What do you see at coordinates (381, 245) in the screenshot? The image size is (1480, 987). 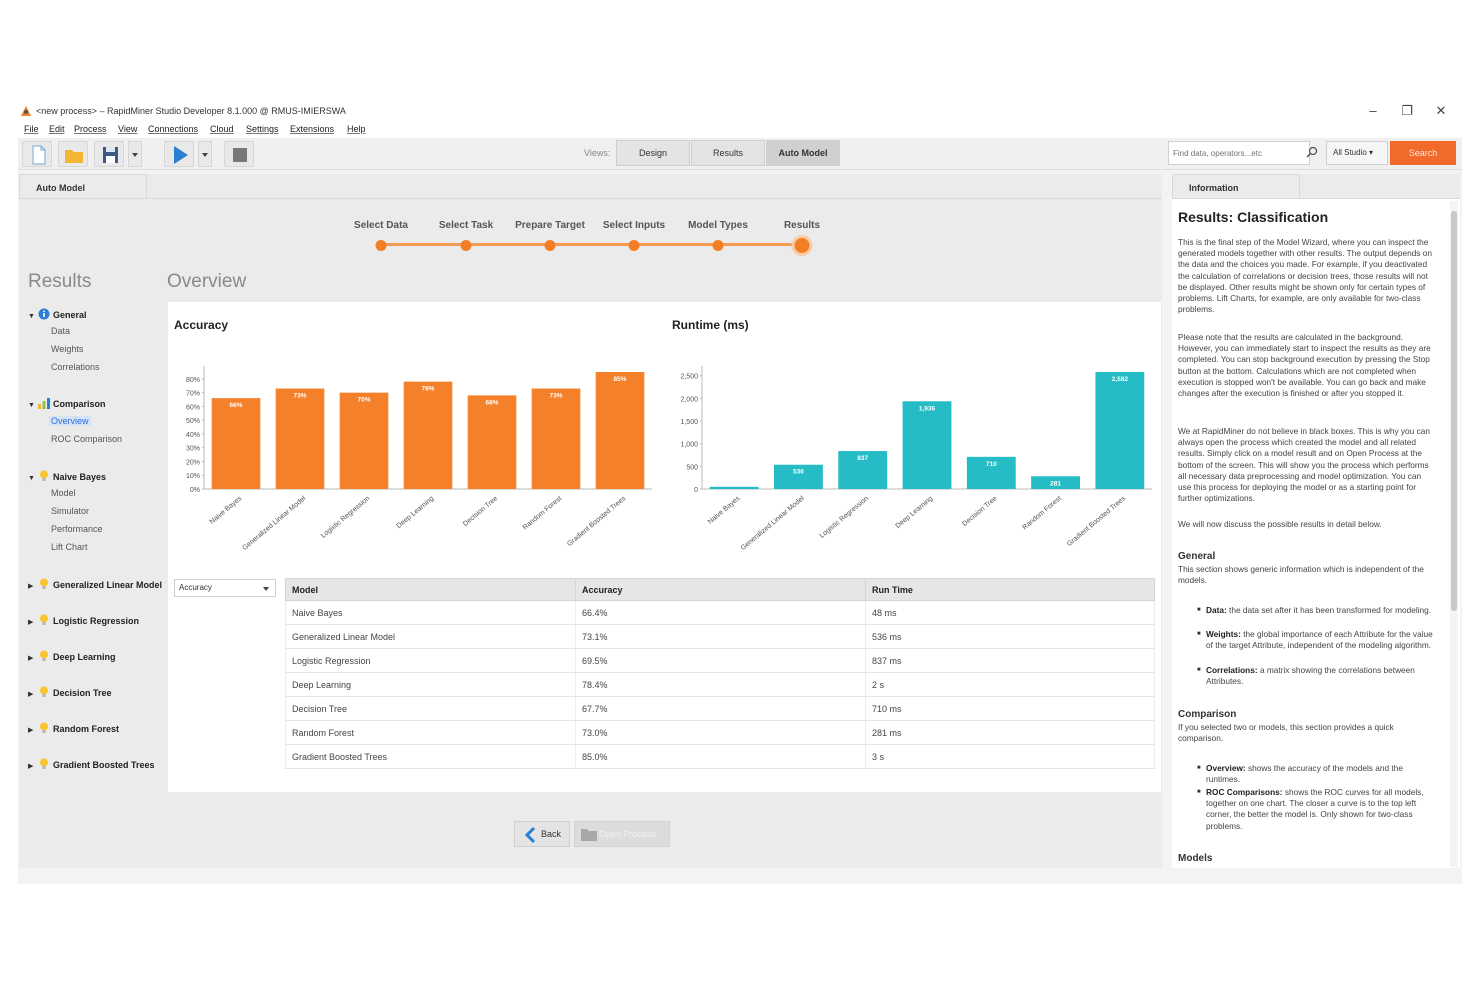 I see `step-dot-select-data` at bounding box center [381, 245].